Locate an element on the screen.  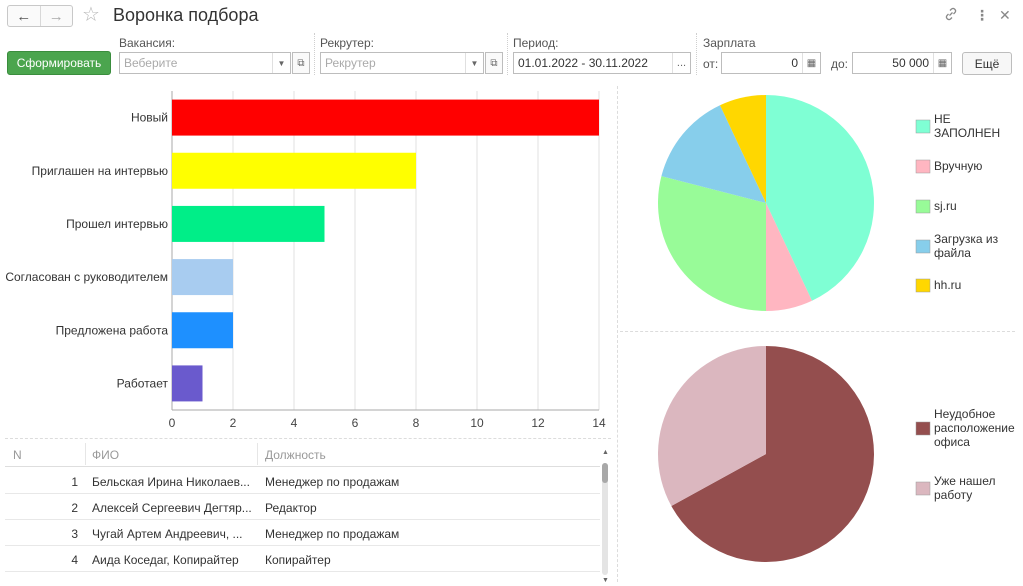
period-value: 01.01.2022 - 30.11.2022 is located at coordinates (583, 63).